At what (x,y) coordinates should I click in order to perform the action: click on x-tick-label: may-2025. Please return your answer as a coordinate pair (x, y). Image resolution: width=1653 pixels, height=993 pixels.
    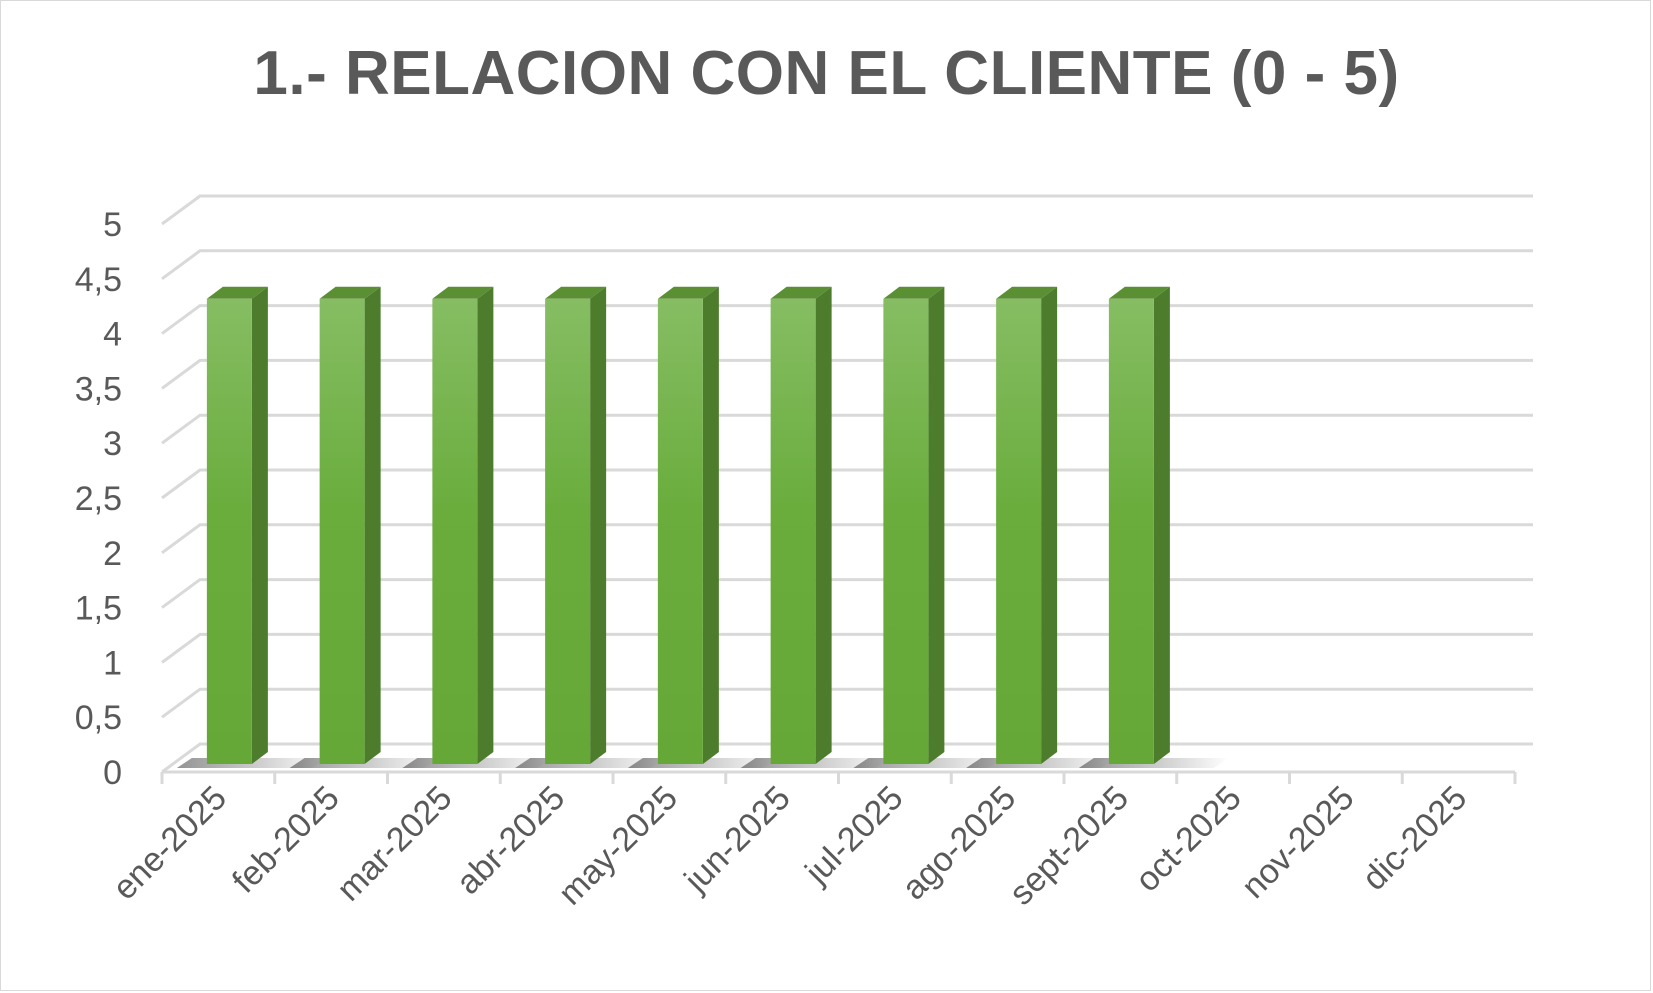
    Looking at the image, I should click on (618, 846).